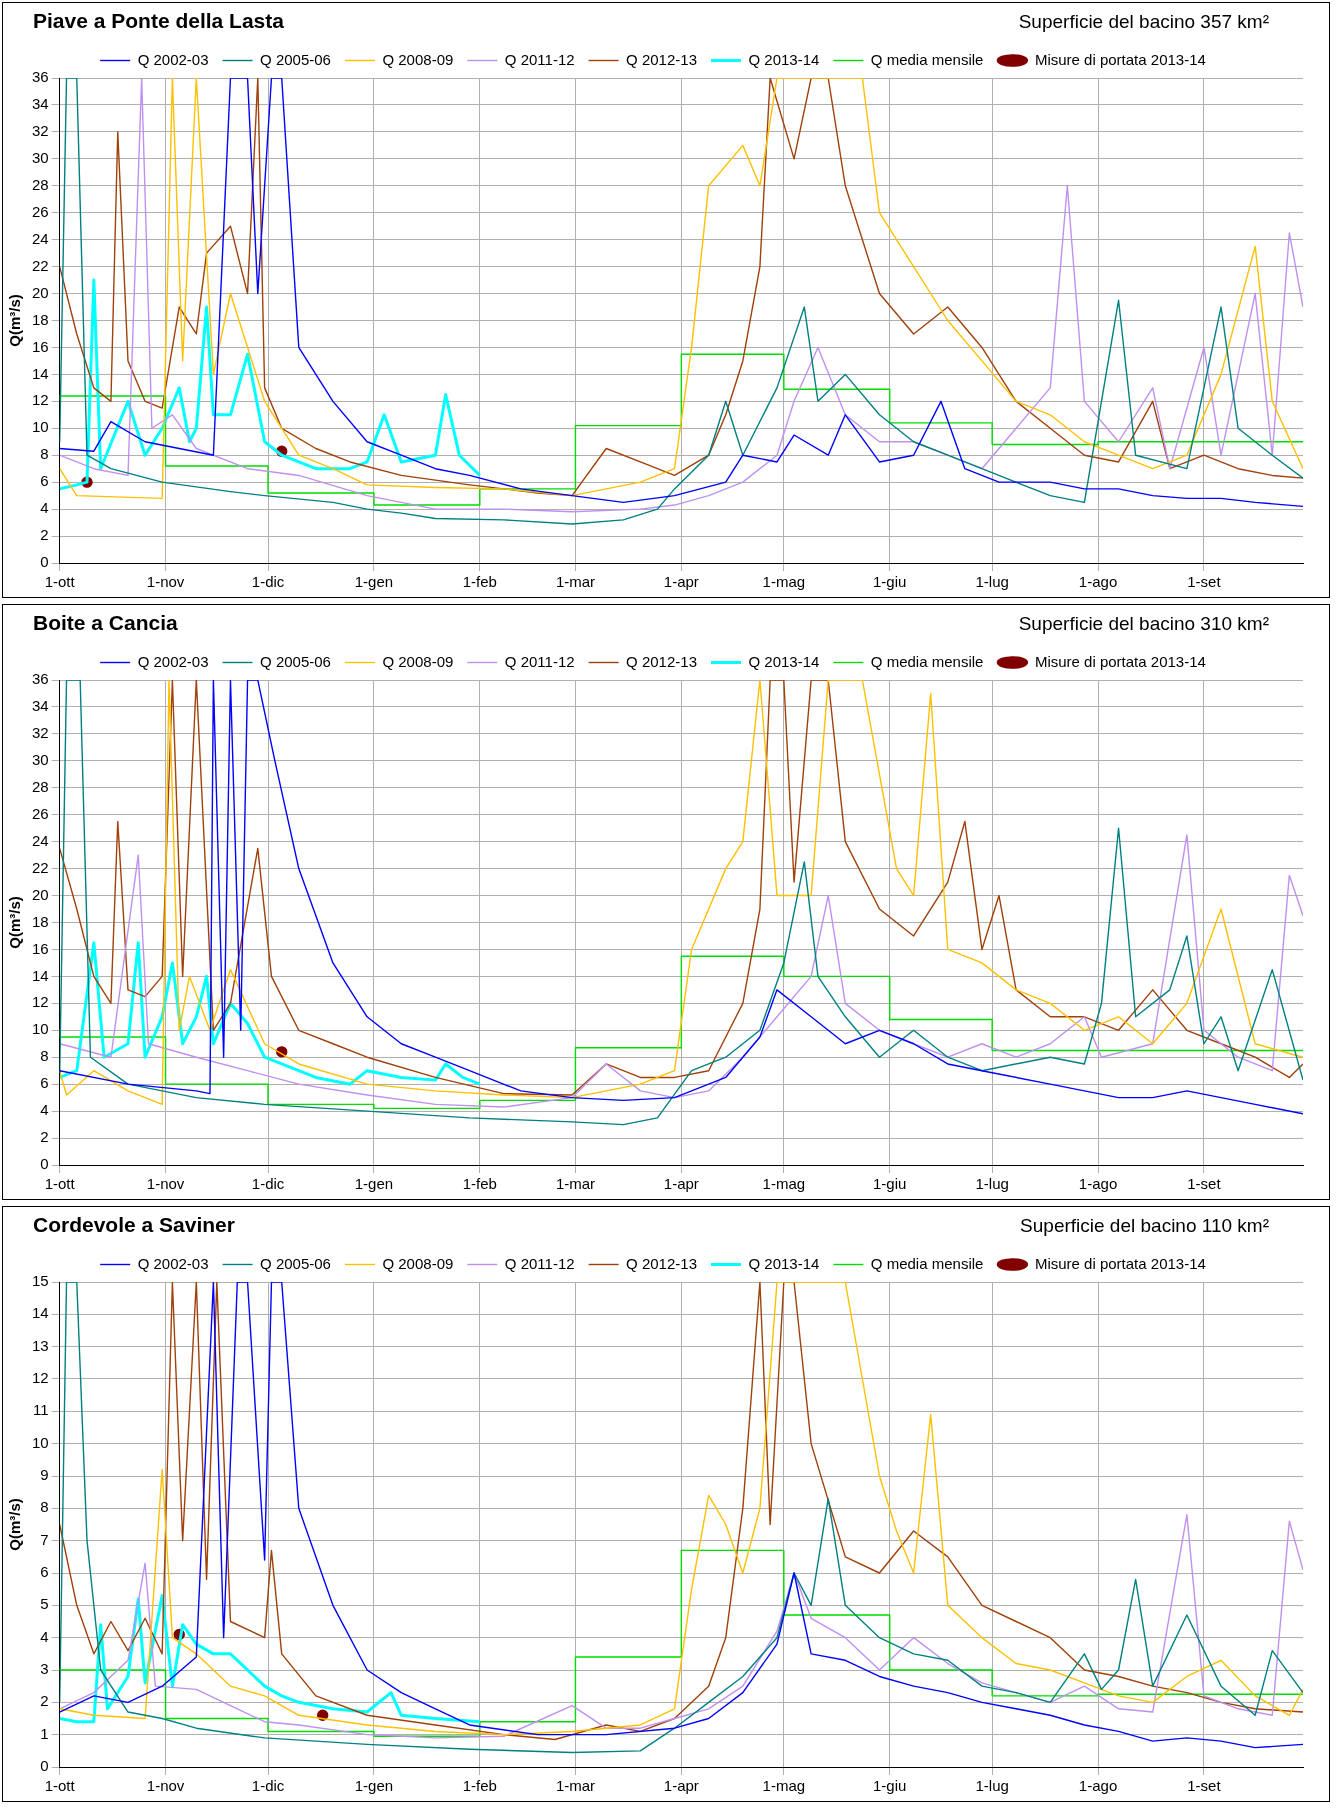 This screenshot has width=1338, height=1812. I want to click on x-tick-label: 1-ott, so click(60, 582).